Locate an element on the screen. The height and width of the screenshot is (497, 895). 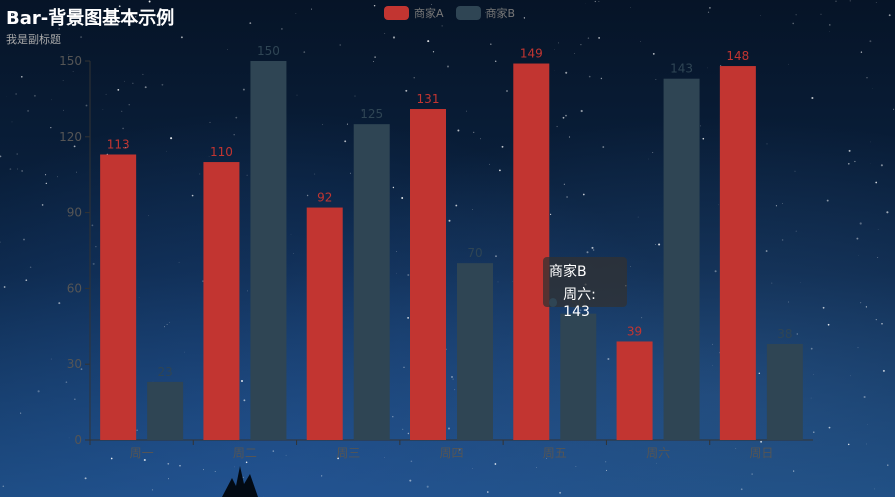
legend-swatch-a is located at coordinates (396, 13).